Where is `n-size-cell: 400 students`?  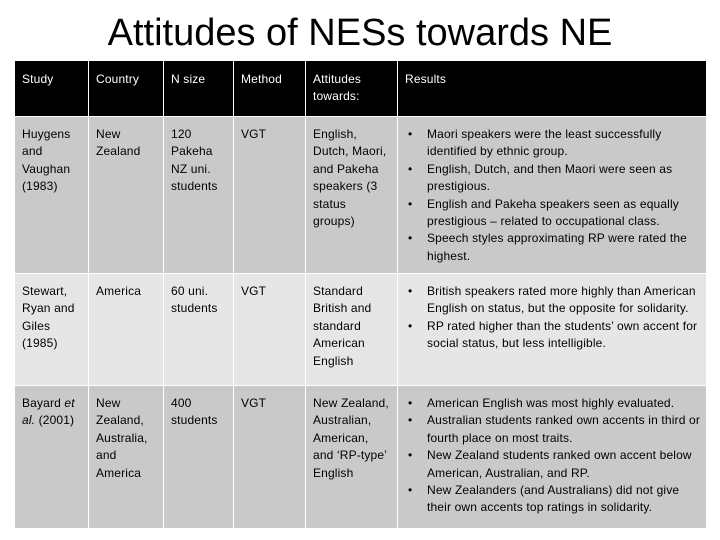 n-size-cell: 400 students is located at coordinates (198, 457).